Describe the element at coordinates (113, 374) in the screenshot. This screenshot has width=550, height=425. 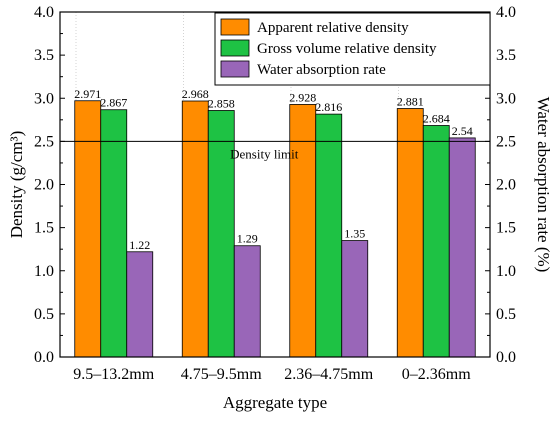
I see `category-label: 9.5–13.2mm` at that location.